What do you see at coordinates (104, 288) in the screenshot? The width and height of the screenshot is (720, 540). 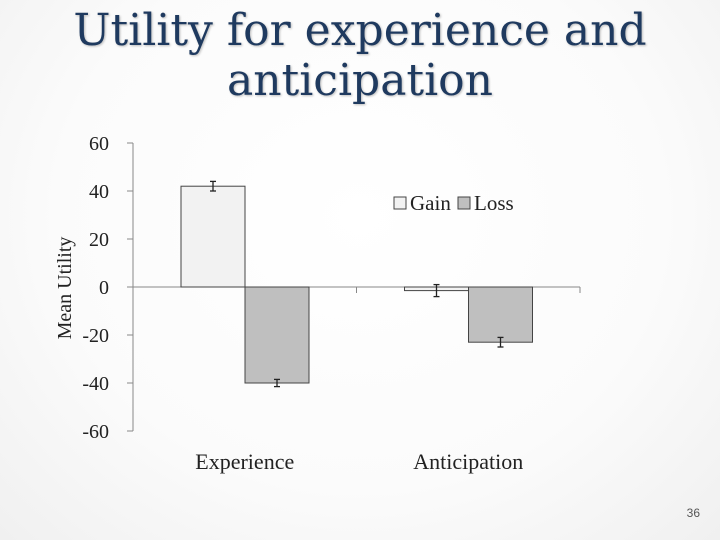 I see `y-tick-label: 0` at bounding box center [104, 288].